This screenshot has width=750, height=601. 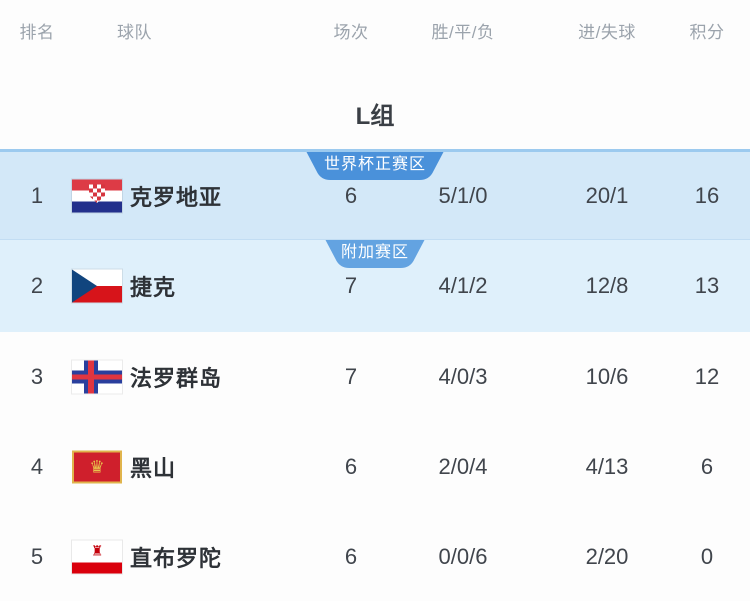 I want to click on montenegro-eagle-icon: ♛, so click(x=97, y=467).